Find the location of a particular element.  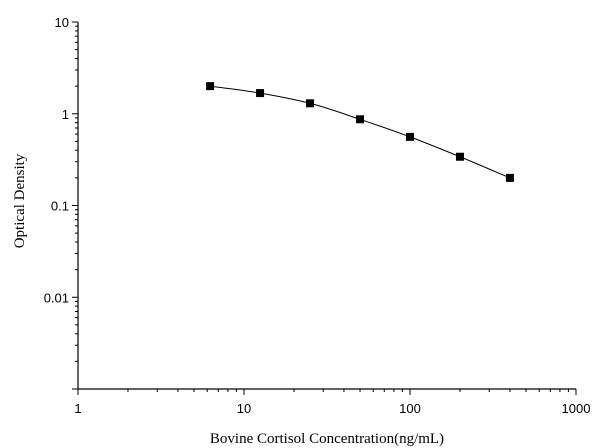

y-tick-label: 0.1 is located at coordinates (60, 206).